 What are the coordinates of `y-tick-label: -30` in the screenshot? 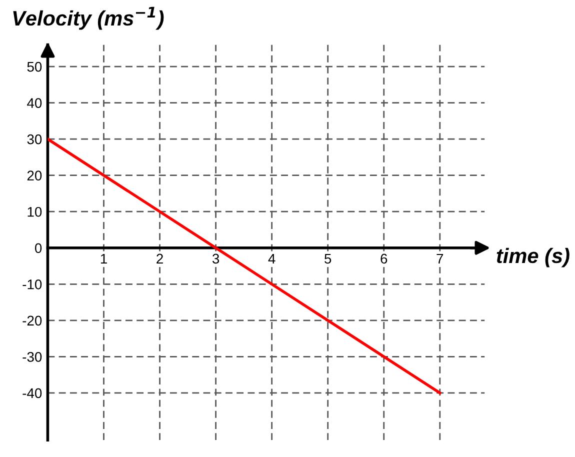 It's located at (32, 357).